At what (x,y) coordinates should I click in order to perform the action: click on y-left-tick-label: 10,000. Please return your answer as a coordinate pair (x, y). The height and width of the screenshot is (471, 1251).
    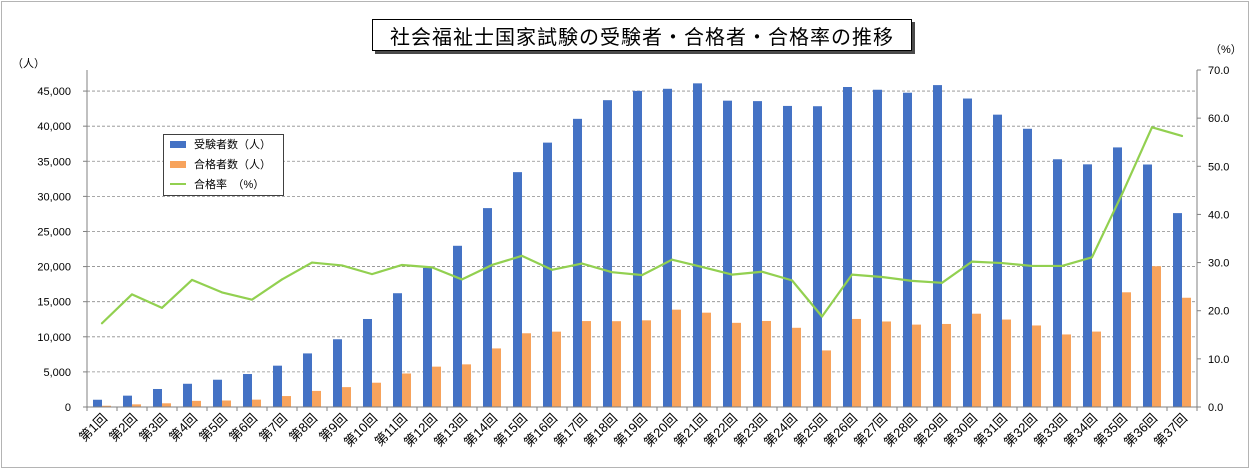
    Looking at the image, I should click on (54, 338).